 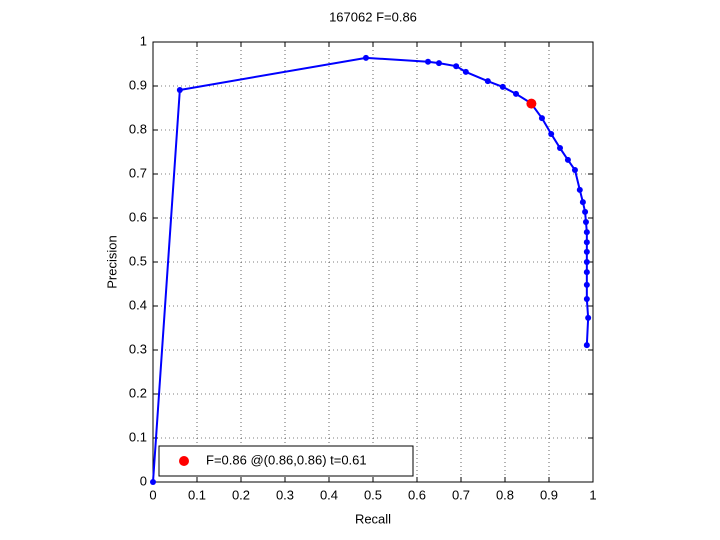 What do you see at coordinates (138, 348) in the screenshot?
I see `y-tick-label: 0.3` at bounding box center [138, 348].